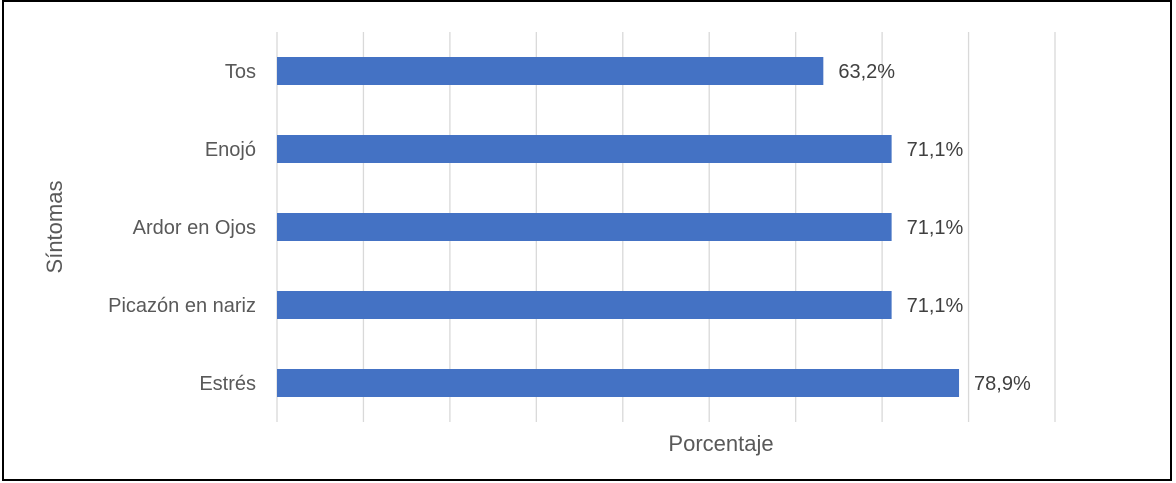 This screenshot has height=483, width=1176. Describe the element at coordinates (182, 306) in the screenshot. I see `category-label: Picazón en nariz` at that location.